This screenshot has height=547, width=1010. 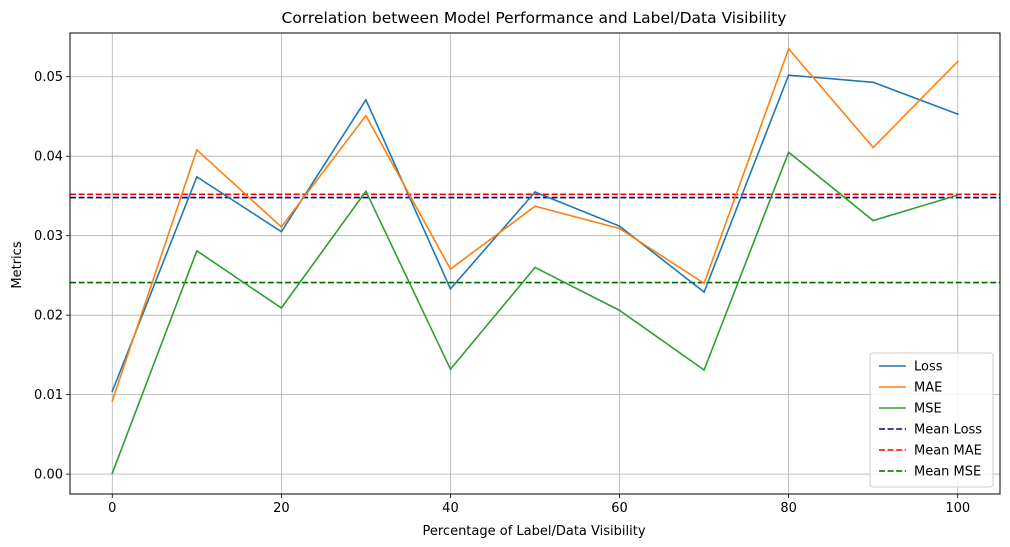 I want to click on legend-label-mean-mse: Mean MSE, so click(x=947, y=472).